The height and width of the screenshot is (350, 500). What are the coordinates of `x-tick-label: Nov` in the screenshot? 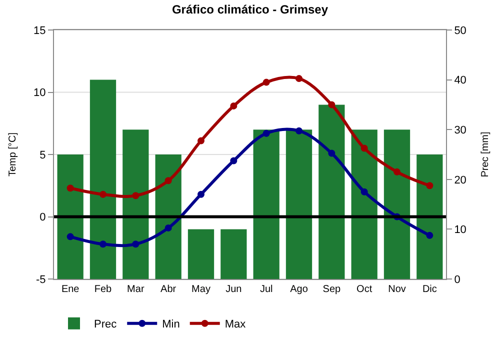 It's located at (397, 289).